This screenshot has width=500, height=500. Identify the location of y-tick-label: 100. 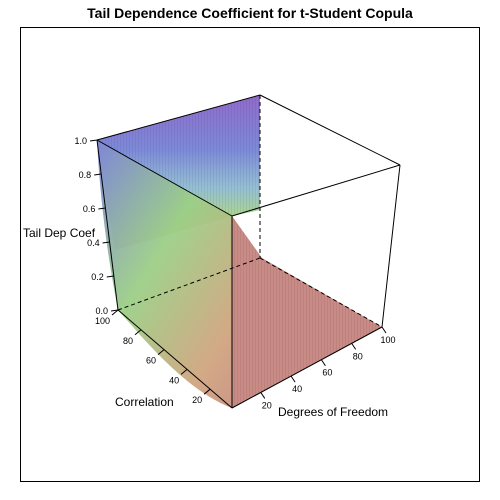
(387, 340).